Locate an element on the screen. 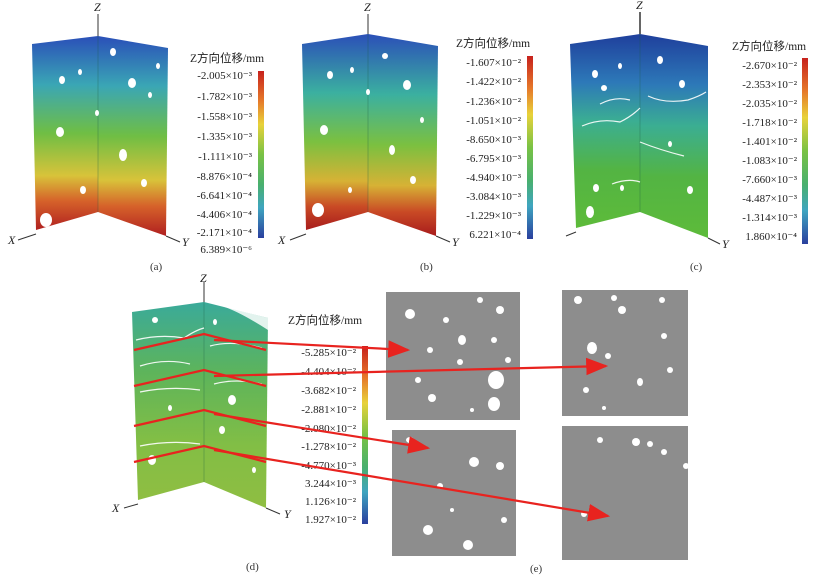  colorbar-tick: -1.558×10⁻³ is located at coordinates (224, 117).